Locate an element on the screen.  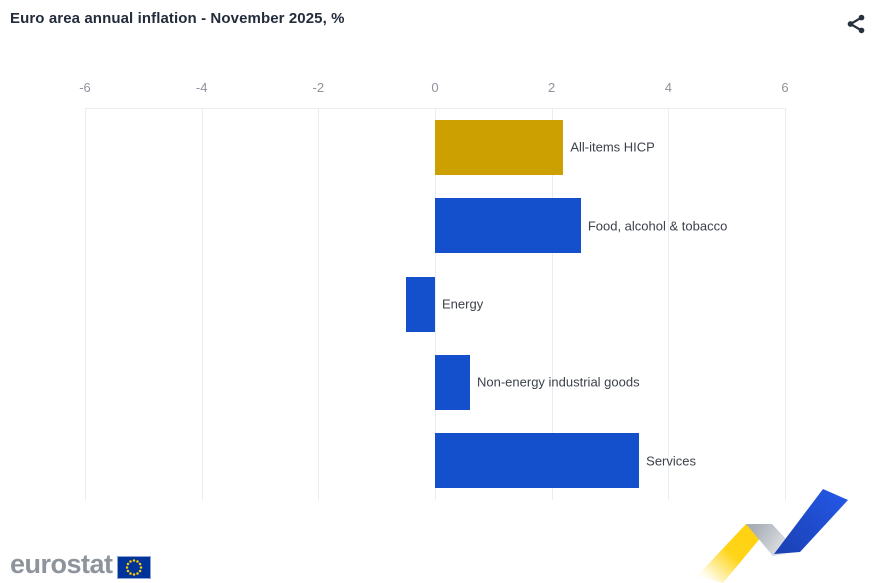
gridline--6 is located at coordinates (85, 304).